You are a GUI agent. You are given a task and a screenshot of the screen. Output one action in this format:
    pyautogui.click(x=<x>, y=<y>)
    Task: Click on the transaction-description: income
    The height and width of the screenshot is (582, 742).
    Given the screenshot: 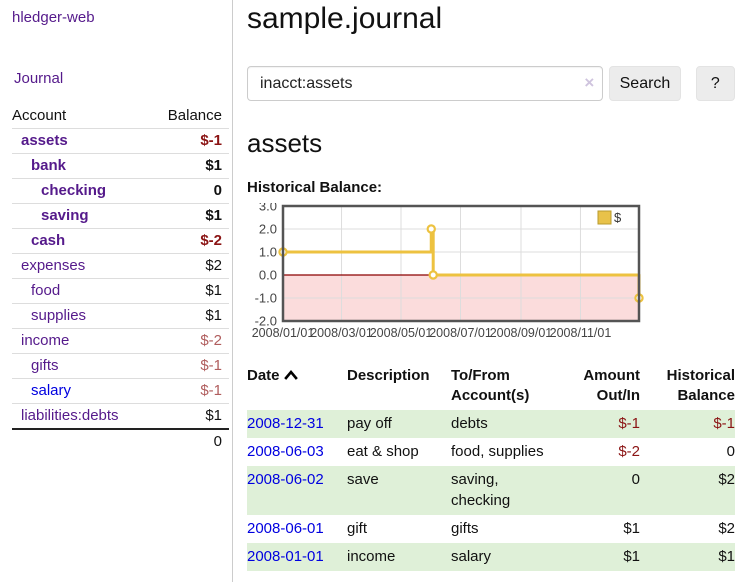 What is the action you would take?
    pyautogui.click(x=399, y=557)
    